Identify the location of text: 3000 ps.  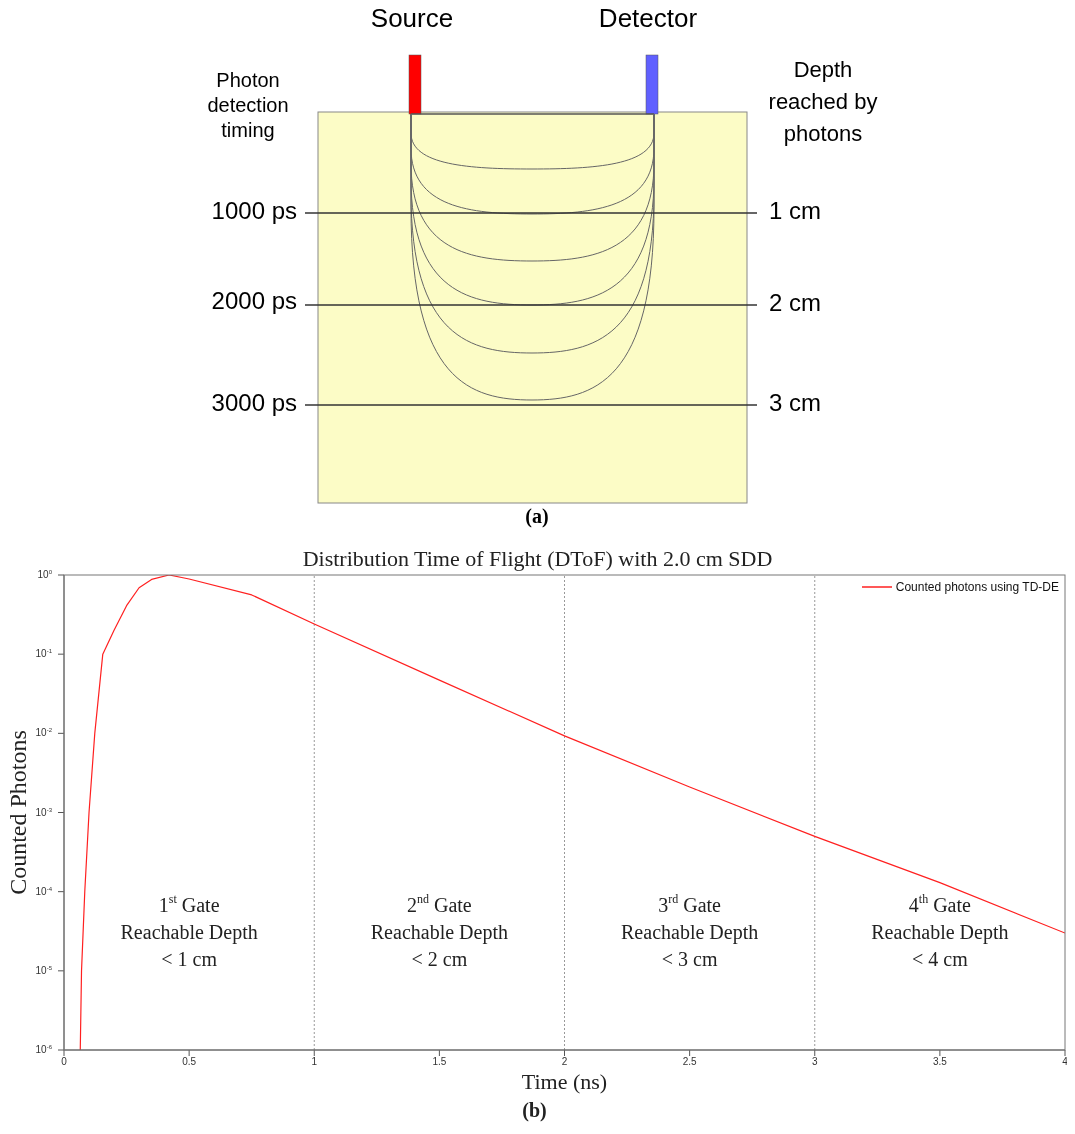
(254, 403).